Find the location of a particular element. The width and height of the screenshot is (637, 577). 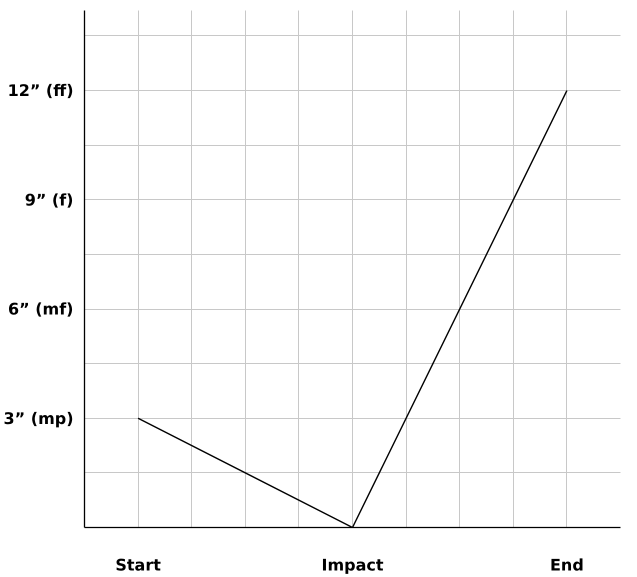

y-tick-label: 12” (ff) is located at coordinates (41, 90).